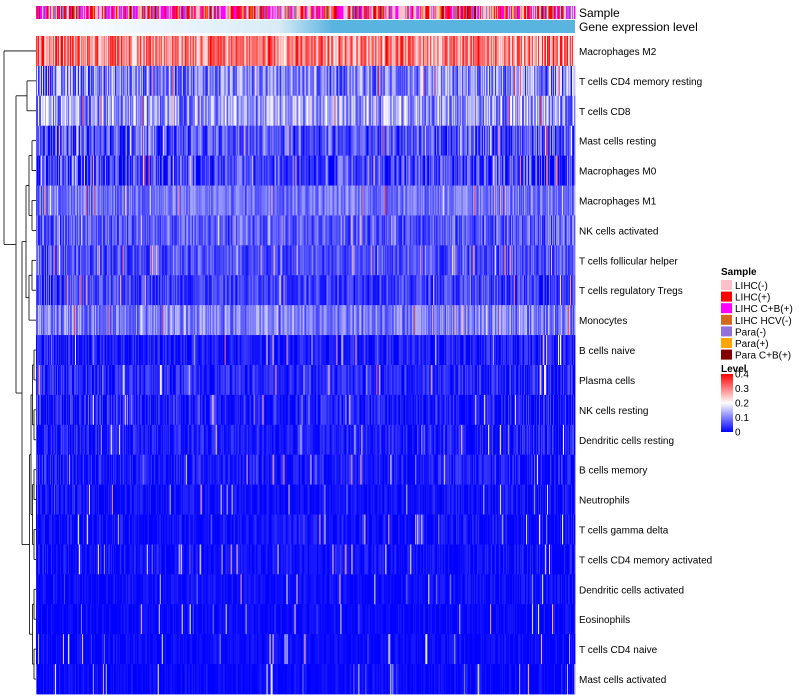 The height and width of the screenshot is (700, 800). Describe the element at coordinates (604, 620) in the screenshot. I see `row-label: Eosinophils` at that location.